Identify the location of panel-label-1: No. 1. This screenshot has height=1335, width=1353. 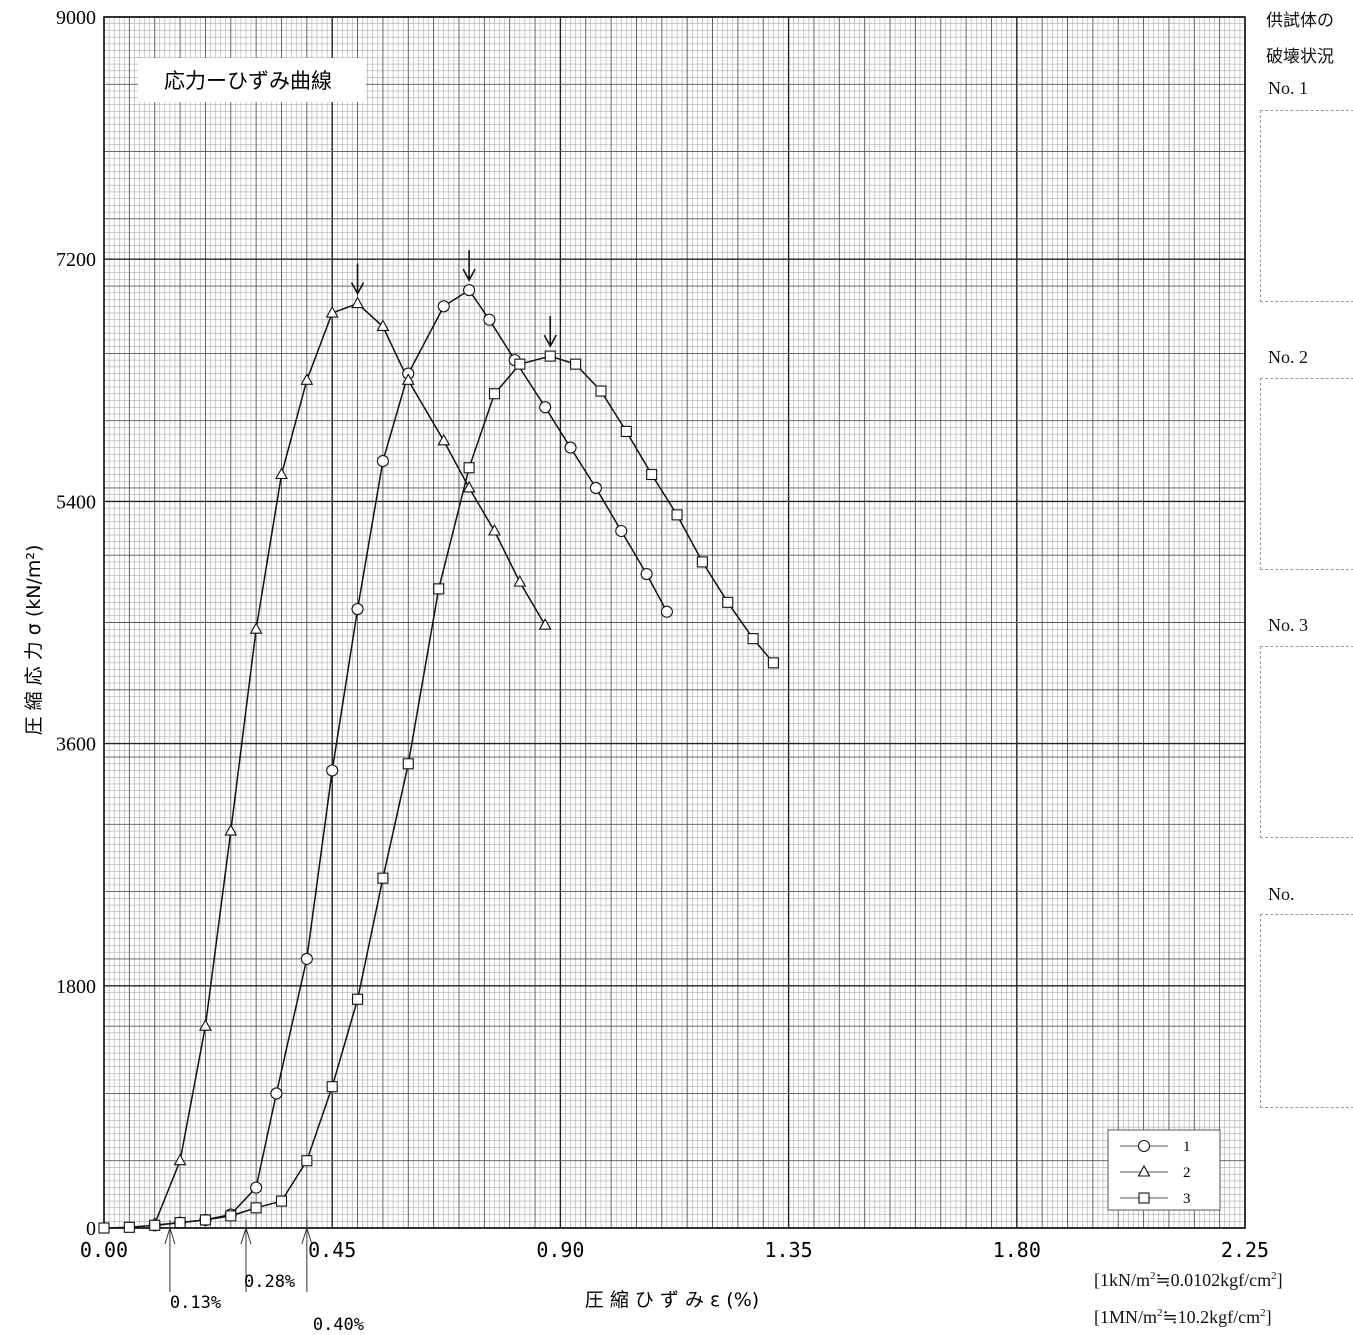
(1288, 88).